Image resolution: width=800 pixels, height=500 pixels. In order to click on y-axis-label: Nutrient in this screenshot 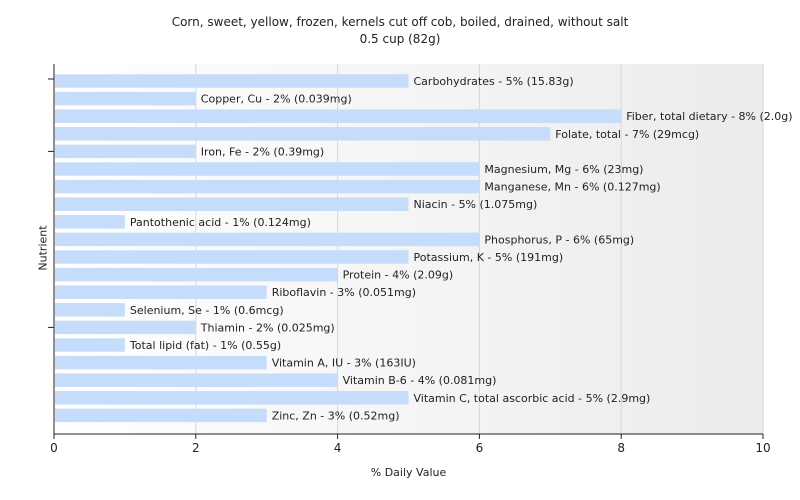, I will do `click(43, 248)`.